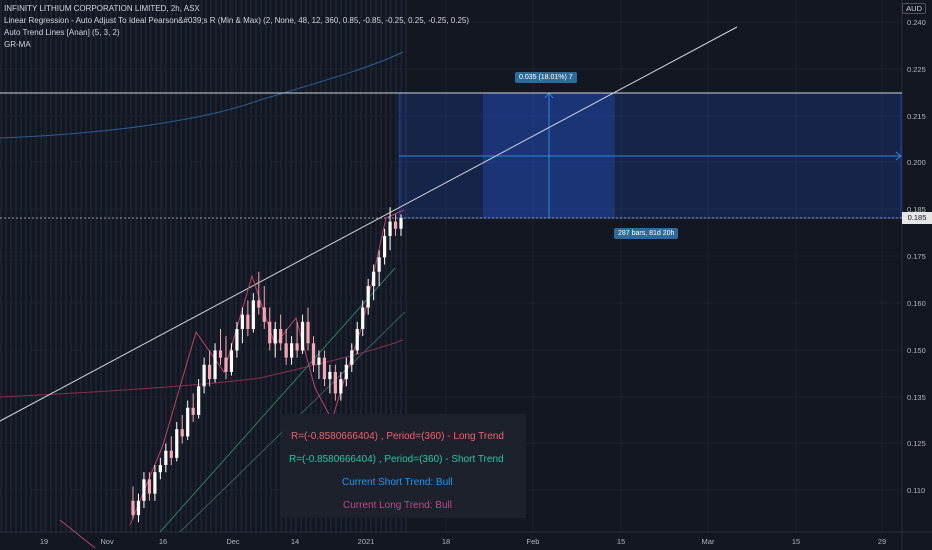 This screenshot has height=550, width=932. I want to click on time-tick-label: Dec, so click(233, 541).